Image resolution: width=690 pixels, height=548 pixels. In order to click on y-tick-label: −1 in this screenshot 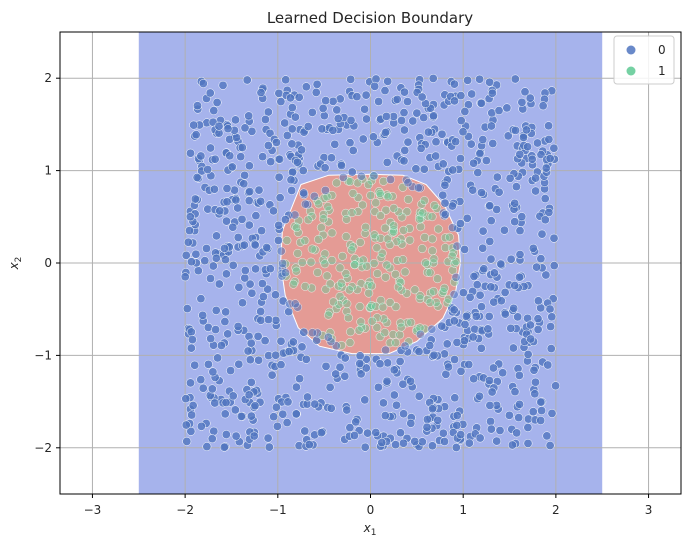, I will do `click(43, 355)`.